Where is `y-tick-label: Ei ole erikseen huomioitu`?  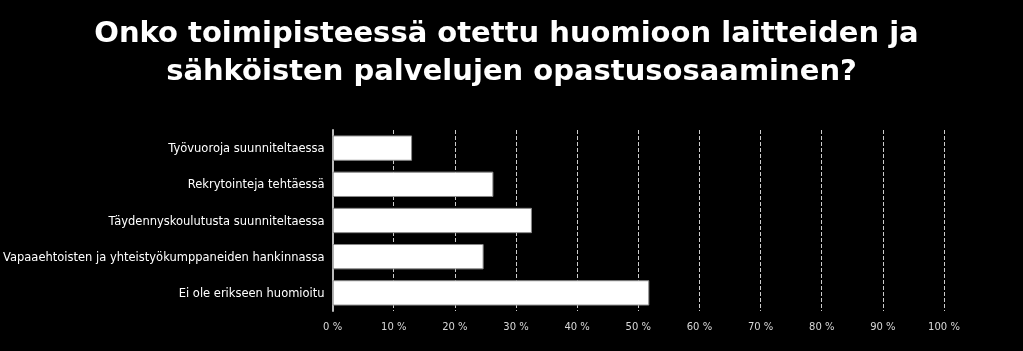
y-tick-label: Ei ole erikseen huomioitu is located at coordinates (251, 292).